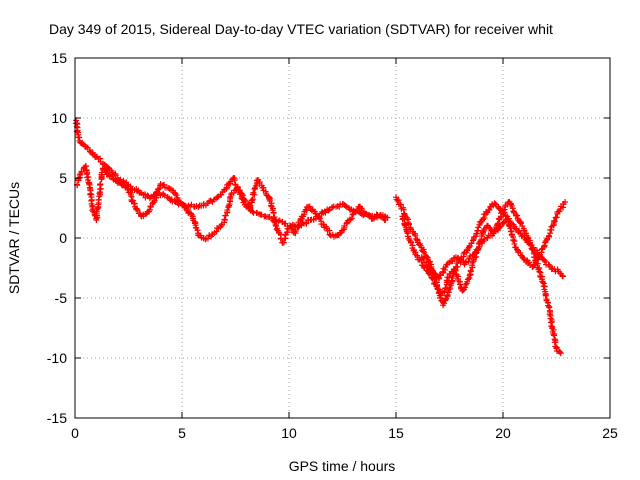 The image size is (640, 480). I want to click on y-tick-label: 10, so click(59, 118).